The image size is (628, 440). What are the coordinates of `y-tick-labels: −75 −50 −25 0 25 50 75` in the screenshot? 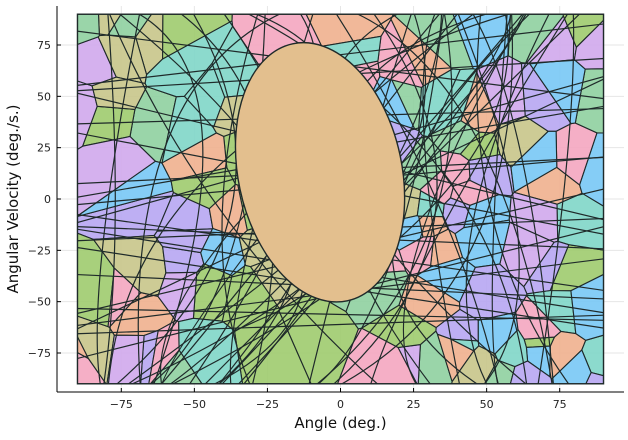 It's located at (39, 199).